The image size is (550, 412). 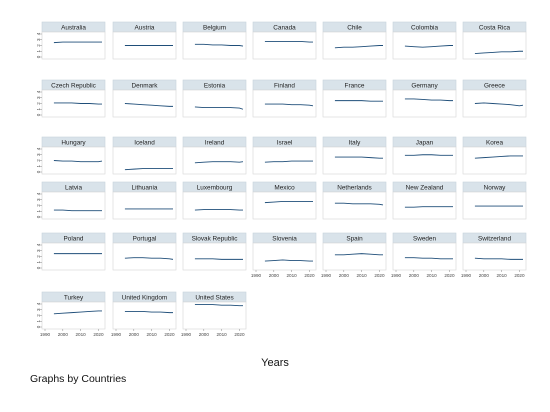 What do you see at coordinates (354, 255) in the screenshot?
I see `panel-spain: Spain 1990 2000 2010 2020` at bounding box center [354, 255].